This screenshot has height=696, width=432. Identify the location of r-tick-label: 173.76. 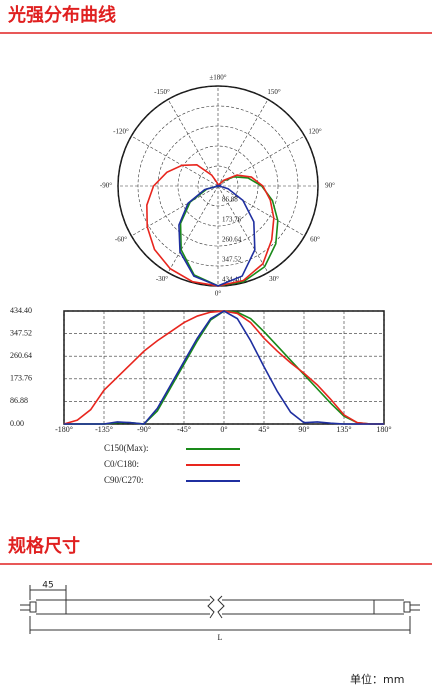
(232, 220).